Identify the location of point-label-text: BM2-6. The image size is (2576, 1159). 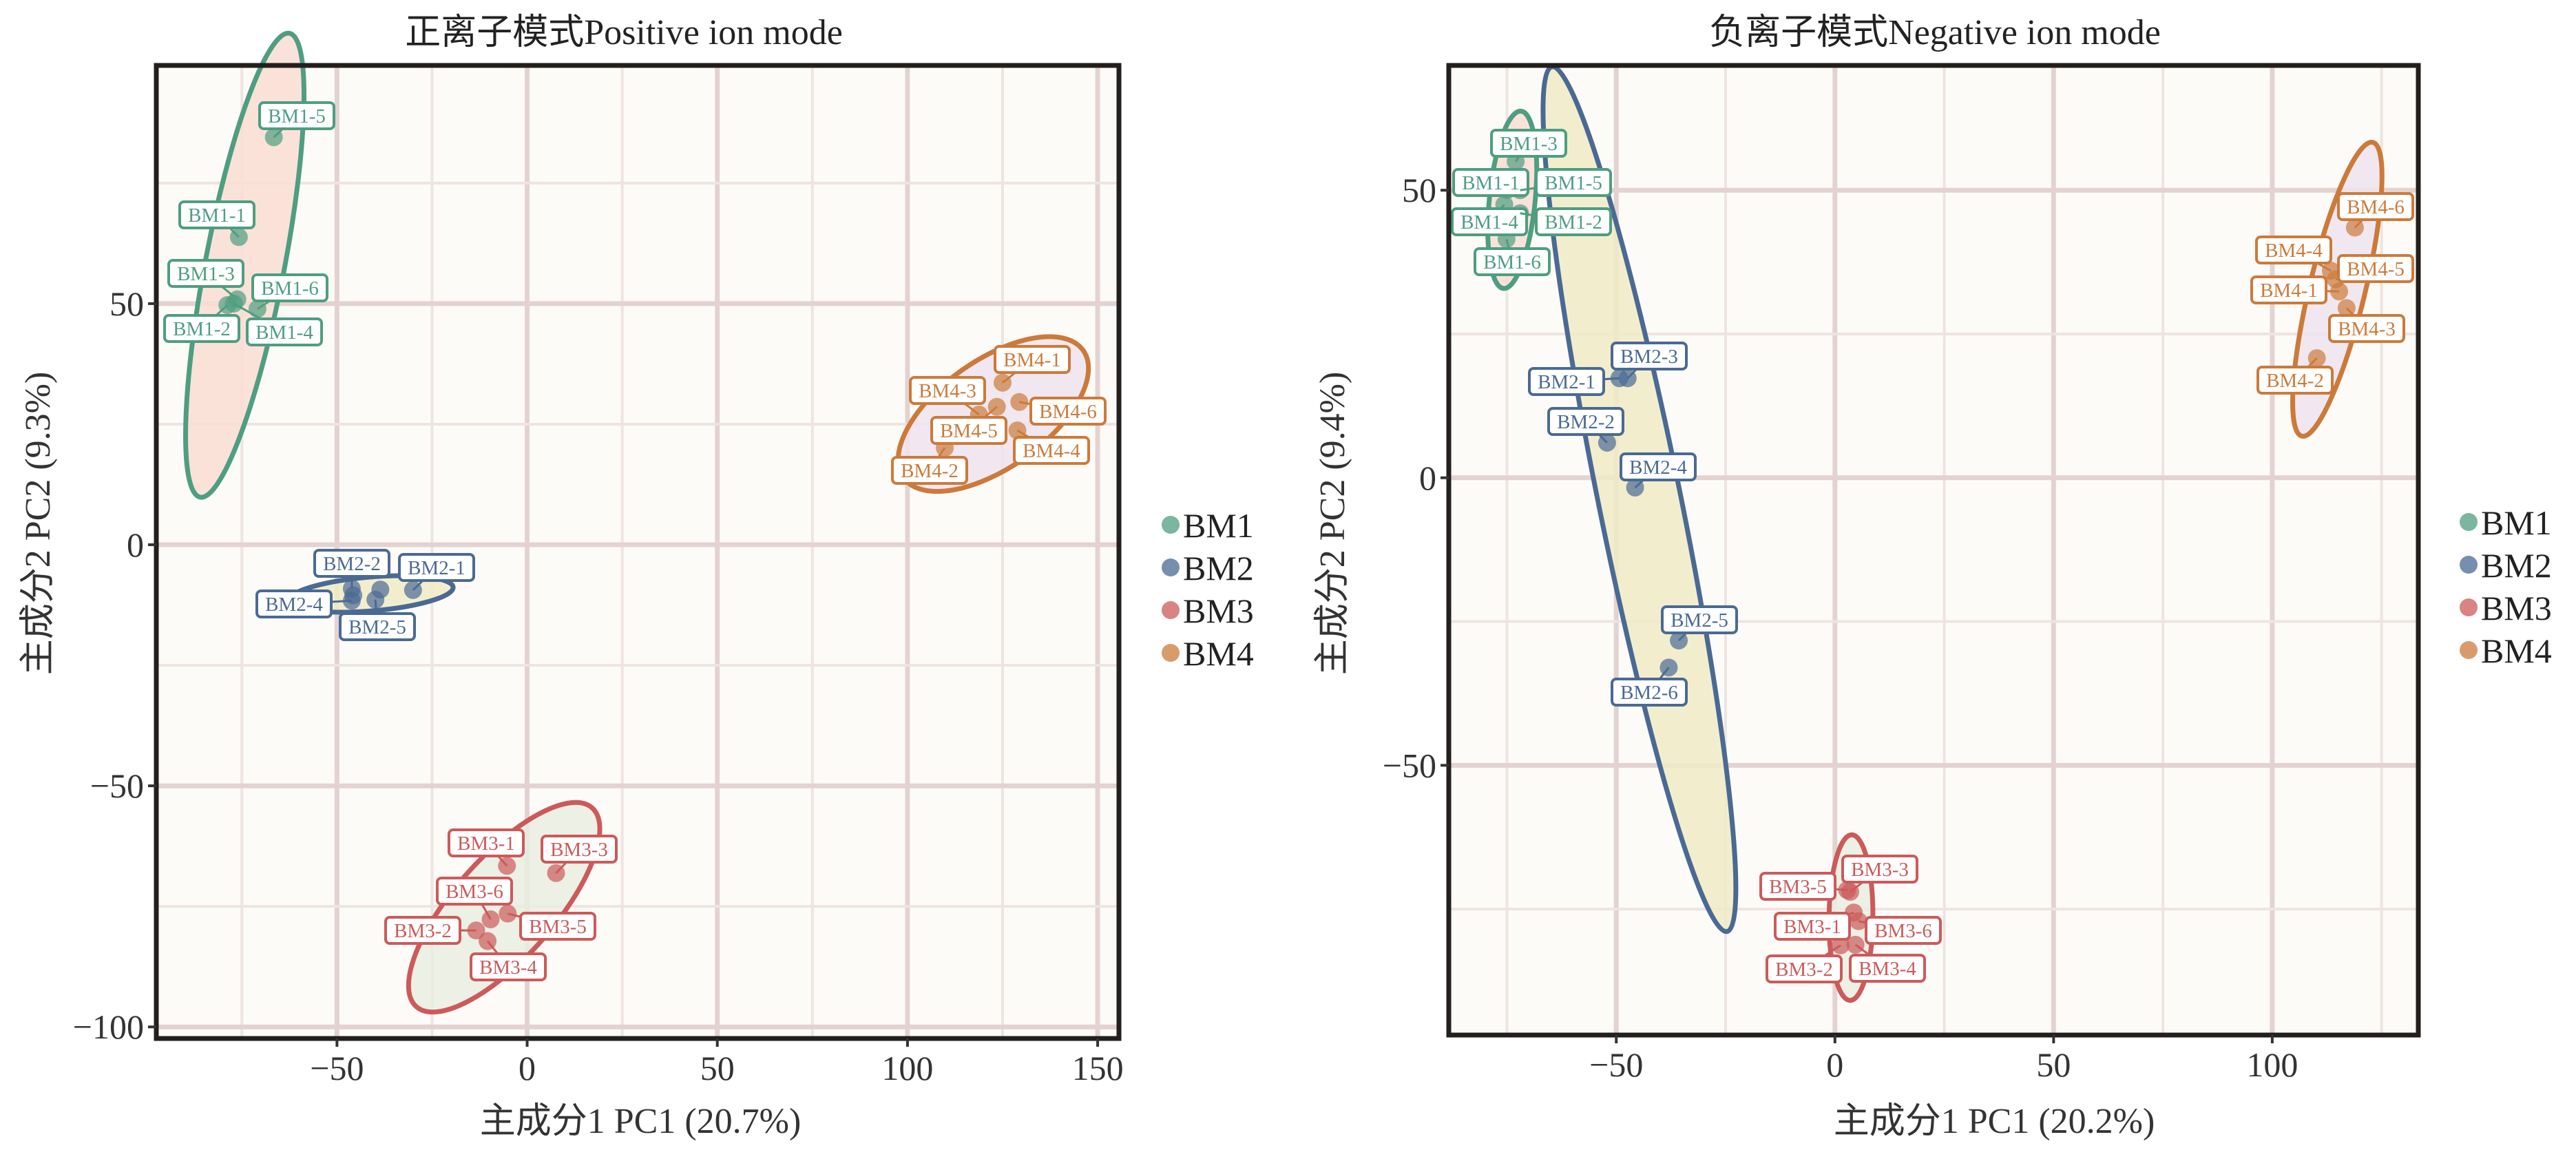
(1649, 693).